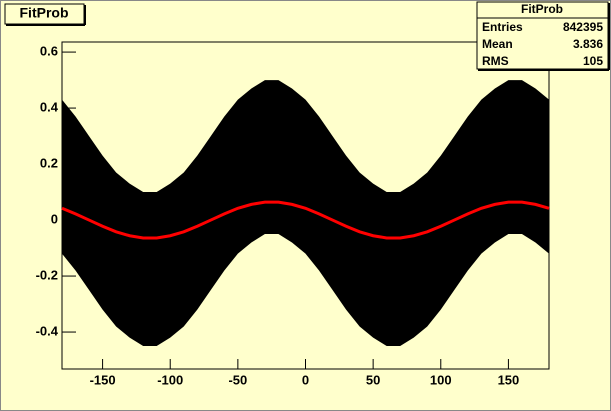 The height and width of the screenshot is (411, 611). What do you see at coordinates (54, 218) in the screenshot?
I see `y-tick-label: 0` at bounding box center [54, 218].